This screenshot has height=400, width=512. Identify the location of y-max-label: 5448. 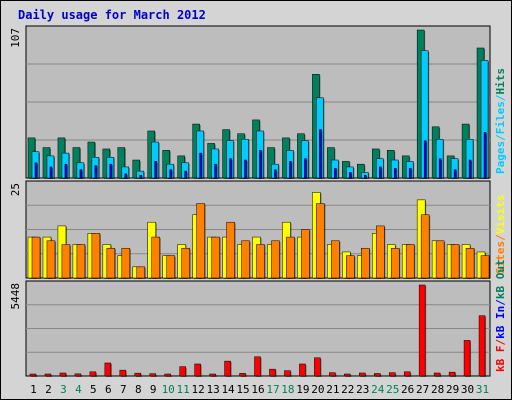
(15, 296).